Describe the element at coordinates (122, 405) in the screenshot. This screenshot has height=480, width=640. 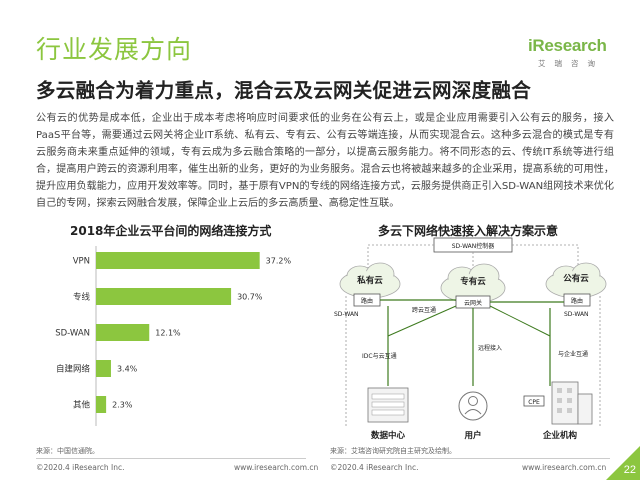
I see `bar-value-label: 2.3%` at that location.